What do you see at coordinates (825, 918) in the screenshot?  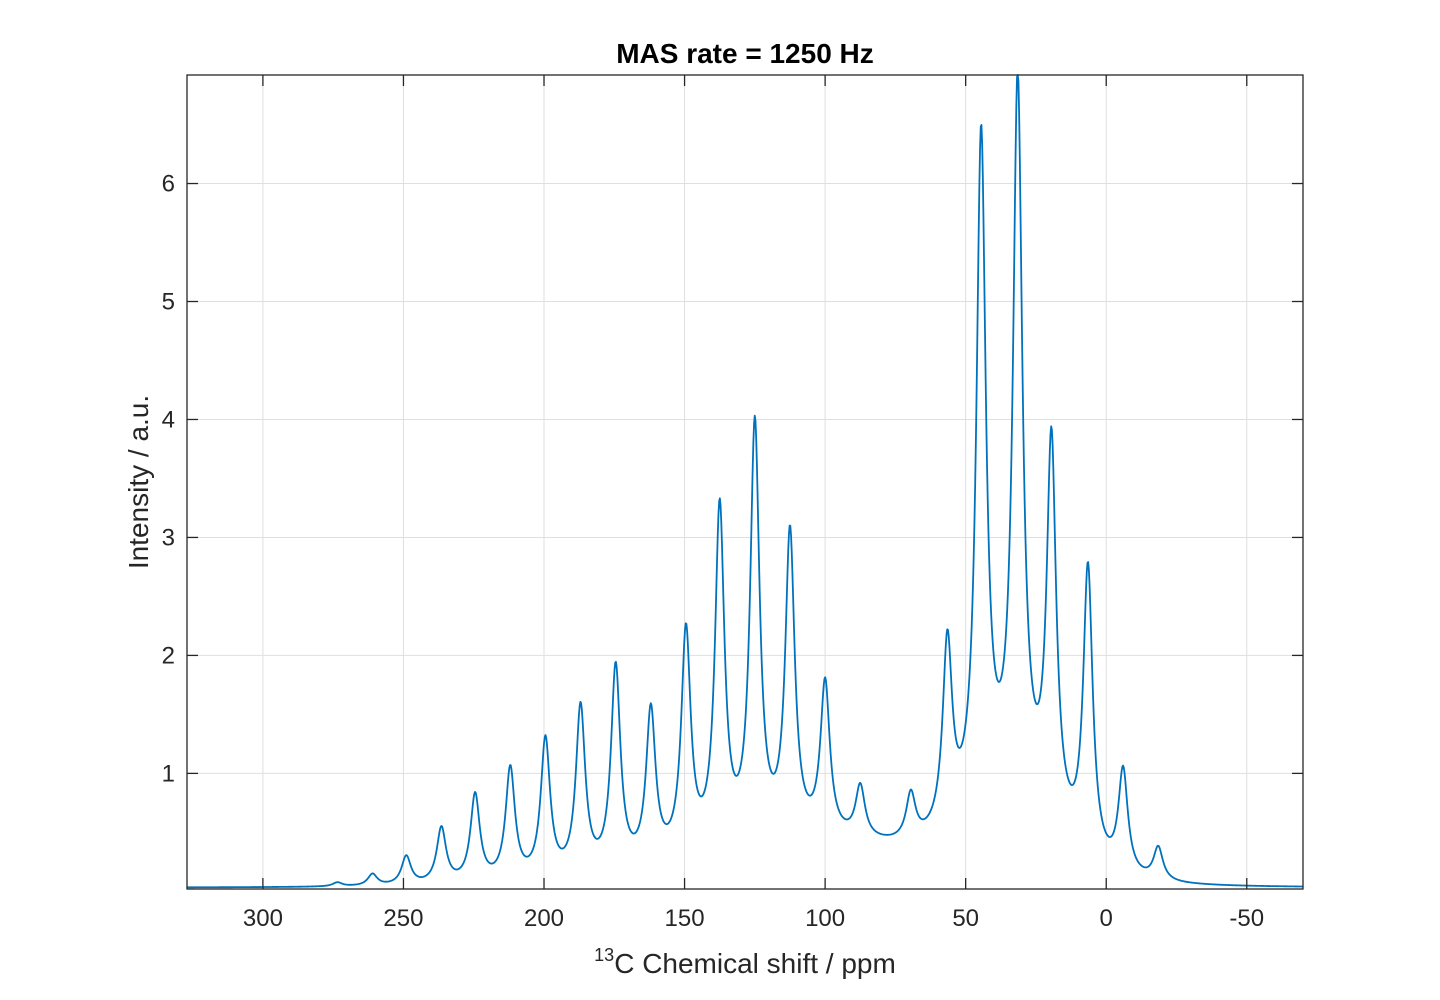 I see `x-tick-label: 100` at bounding box center [825, 918].